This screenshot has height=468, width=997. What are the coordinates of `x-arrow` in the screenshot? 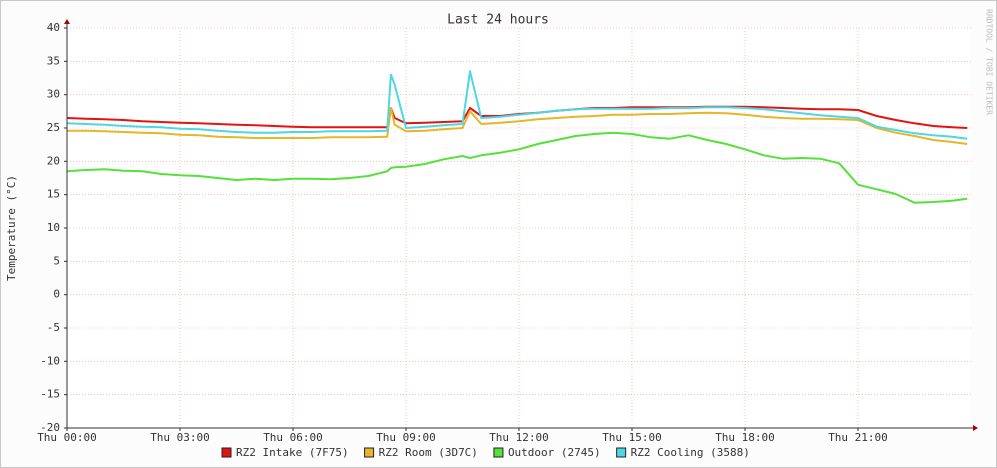 It's located at (975, 428).